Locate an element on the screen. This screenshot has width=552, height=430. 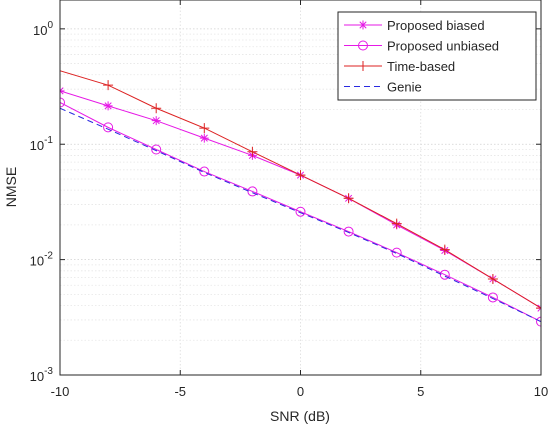
y-axis-title: NMSE is located at coordinates (11, 187).